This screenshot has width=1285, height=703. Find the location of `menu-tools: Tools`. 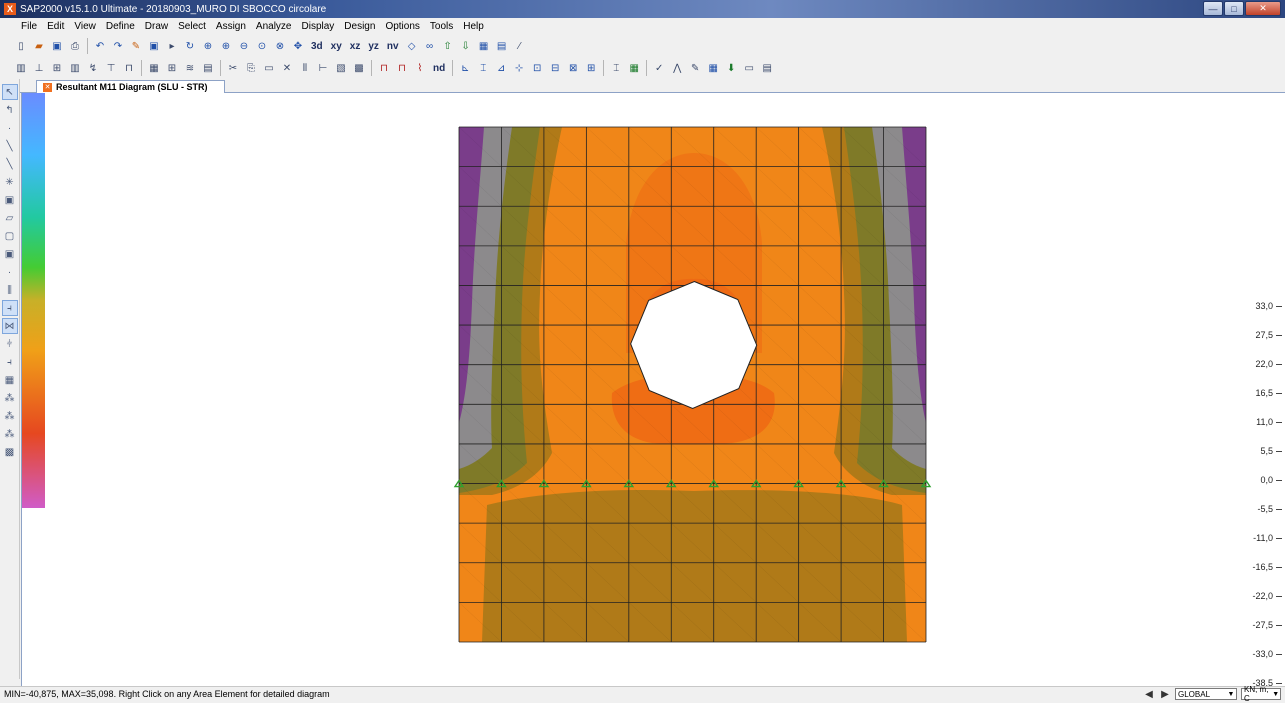

menu-tools: Tools is located at coordinates (441, 26).